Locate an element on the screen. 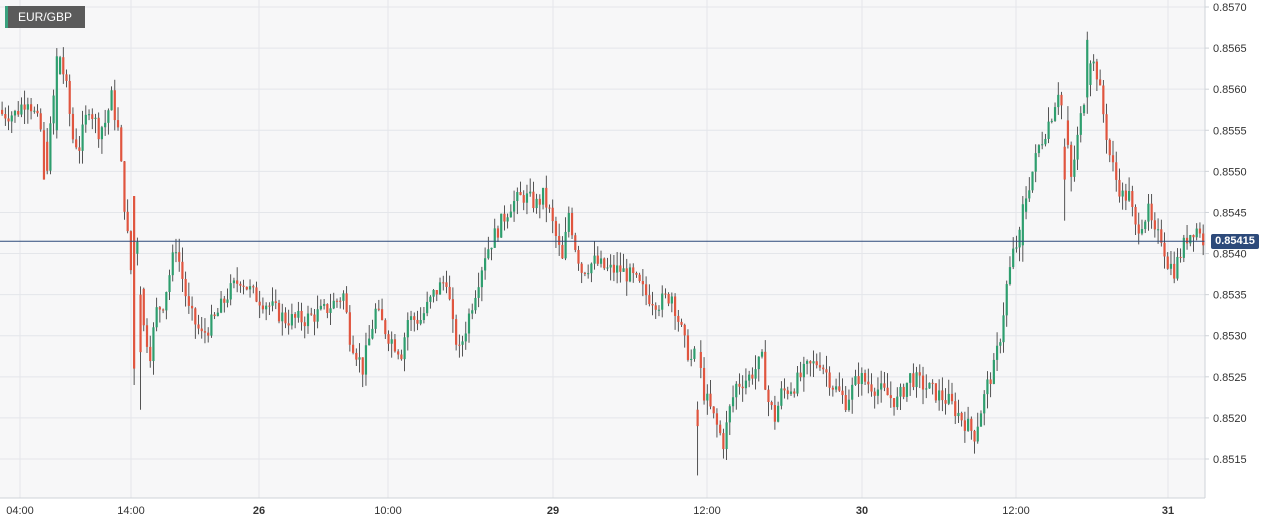 The height and width of the screenshot is (528, 1277). x-tick-label: 12:00 is located at coordinates (1016, 511).